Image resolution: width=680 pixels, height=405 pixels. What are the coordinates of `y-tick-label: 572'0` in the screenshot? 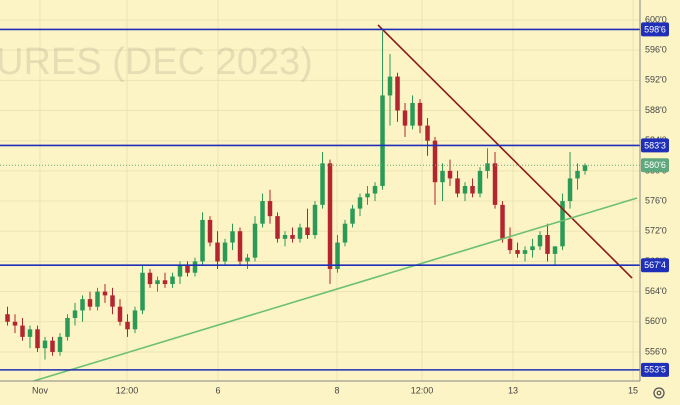 It's located at (656, 231).